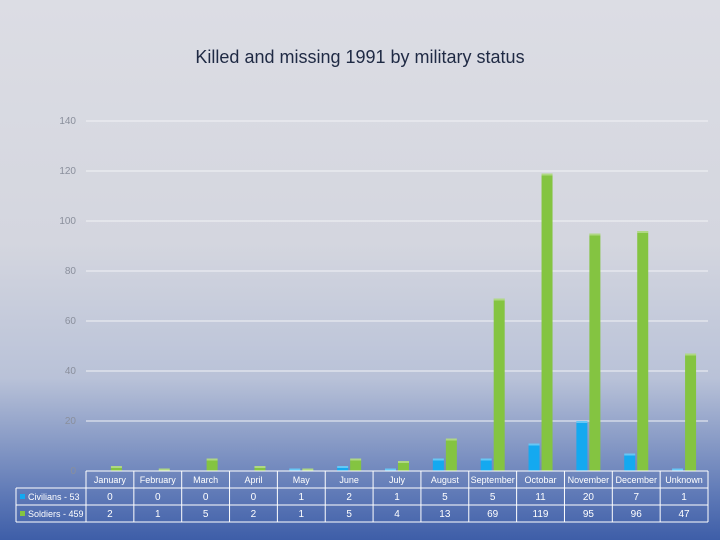 The image size is (720, 540). What do you see at coordinates (253, 480) in the screenshot?
I see `category-label: April` at bounding box center [253, 480].